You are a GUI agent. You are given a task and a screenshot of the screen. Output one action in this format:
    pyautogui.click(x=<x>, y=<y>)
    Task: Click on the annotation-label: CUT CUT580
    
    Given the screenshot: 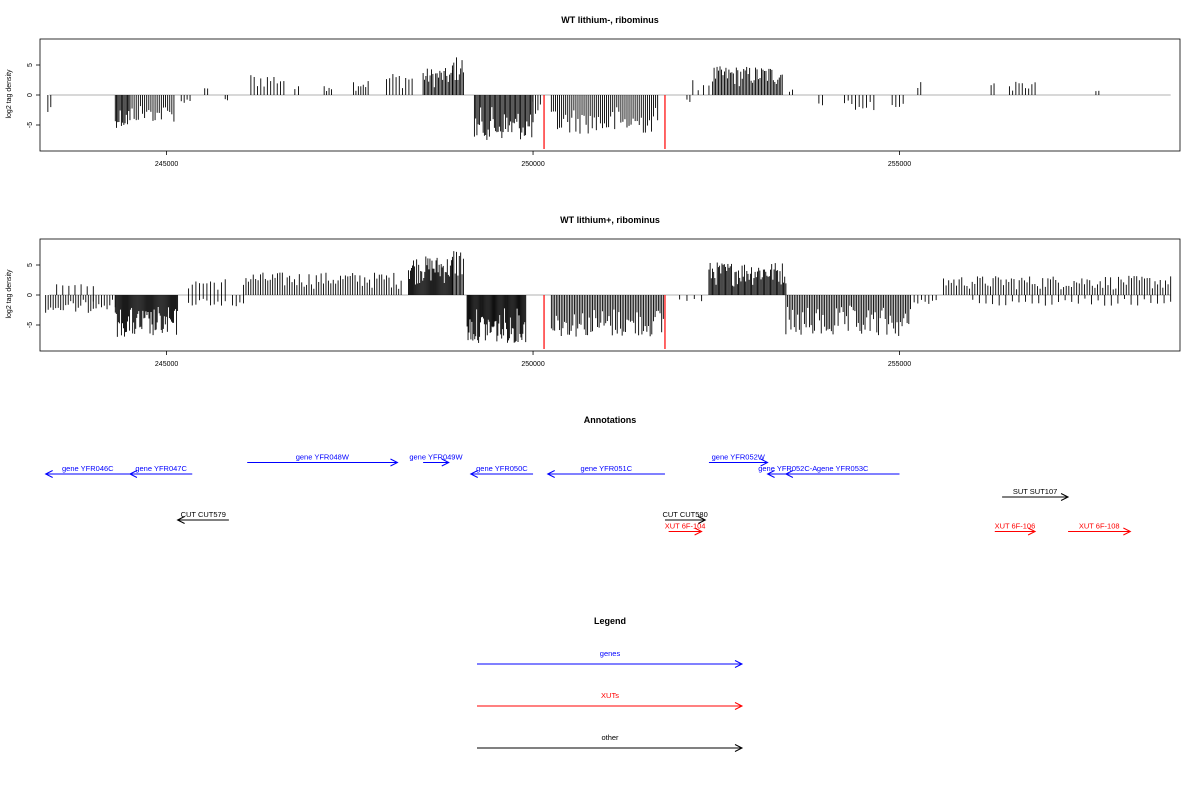 What is the action you would take?
    pyautogui.click(x=684, y=514)
    